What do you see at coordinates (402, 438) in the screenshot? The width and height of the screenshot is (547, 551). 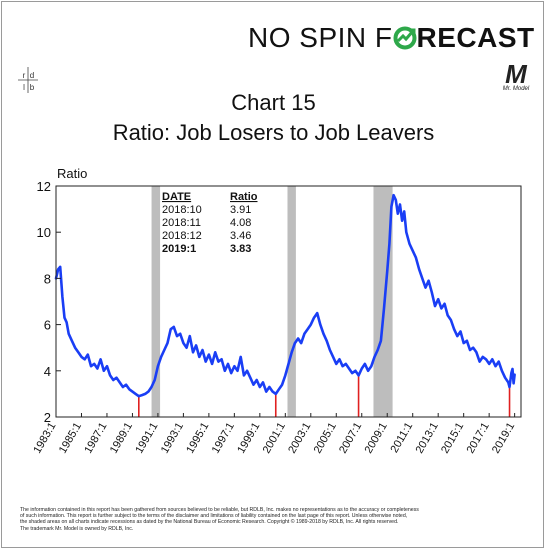 I see `x-tick-label: 2011:1` at bounding box center [402, 438].